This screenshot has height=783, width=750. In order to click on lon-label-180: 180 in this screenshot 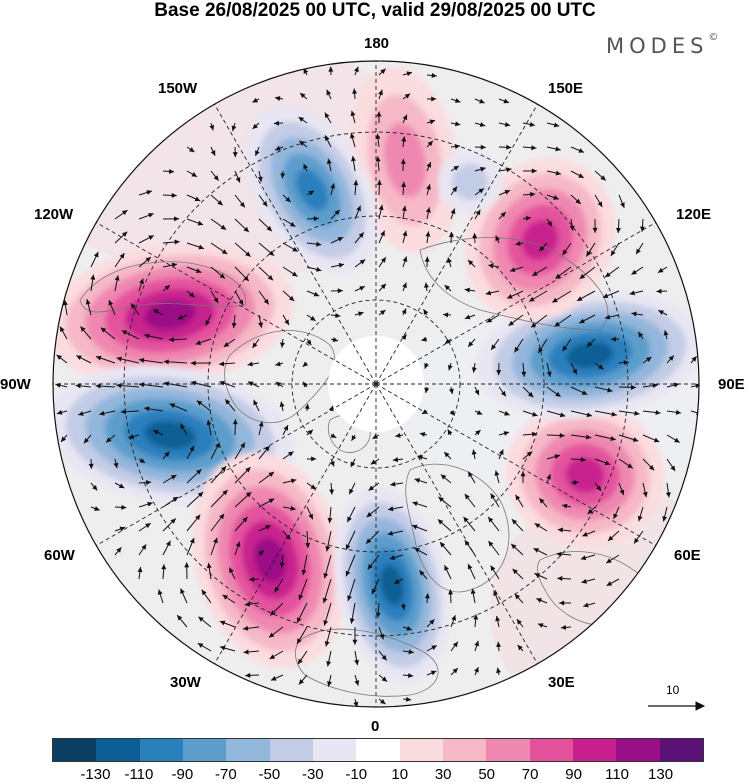, I will do `click(377, 43)`.